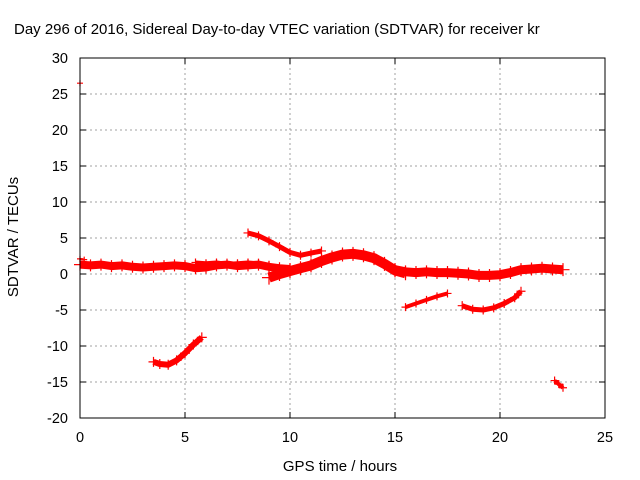 This screenshot has height=480, width=640. What do you see at coordinates (60, 59) in the screenshot?
I see `y-tick-label: 30` at bounding box center [60, 59].